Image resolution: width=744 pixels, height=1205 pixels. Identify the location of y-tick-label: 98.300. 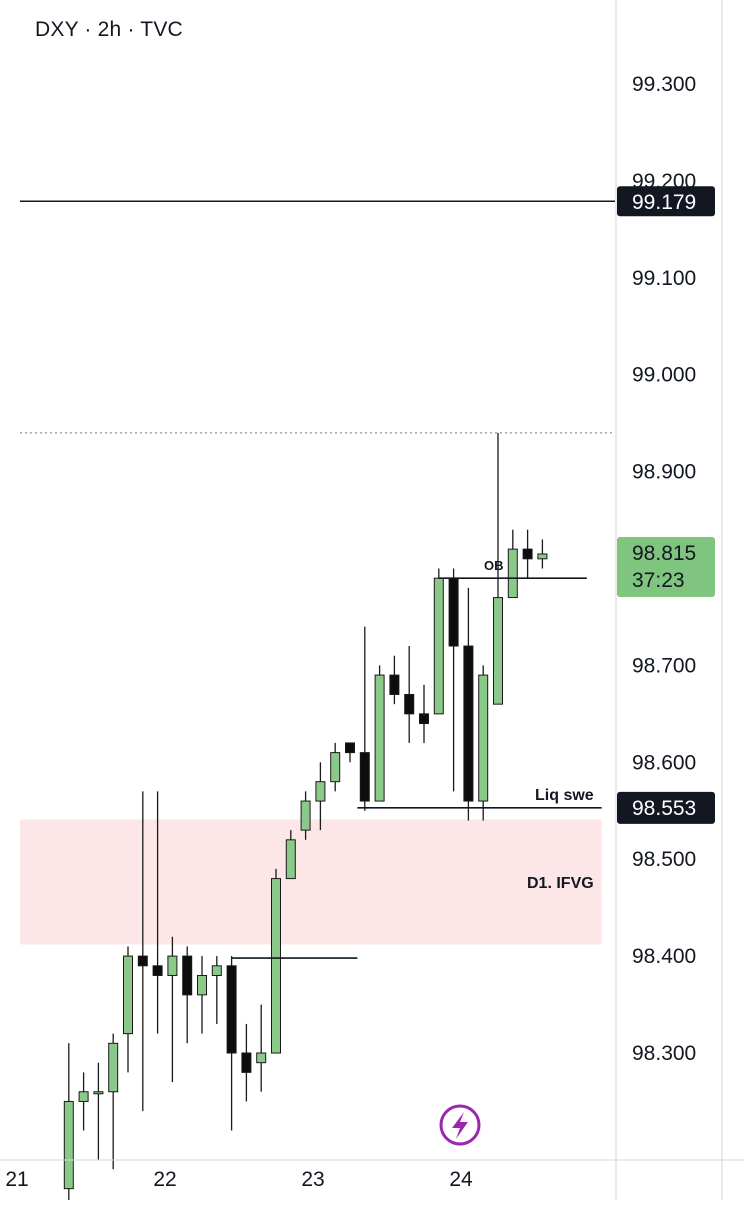
(664, 1053).